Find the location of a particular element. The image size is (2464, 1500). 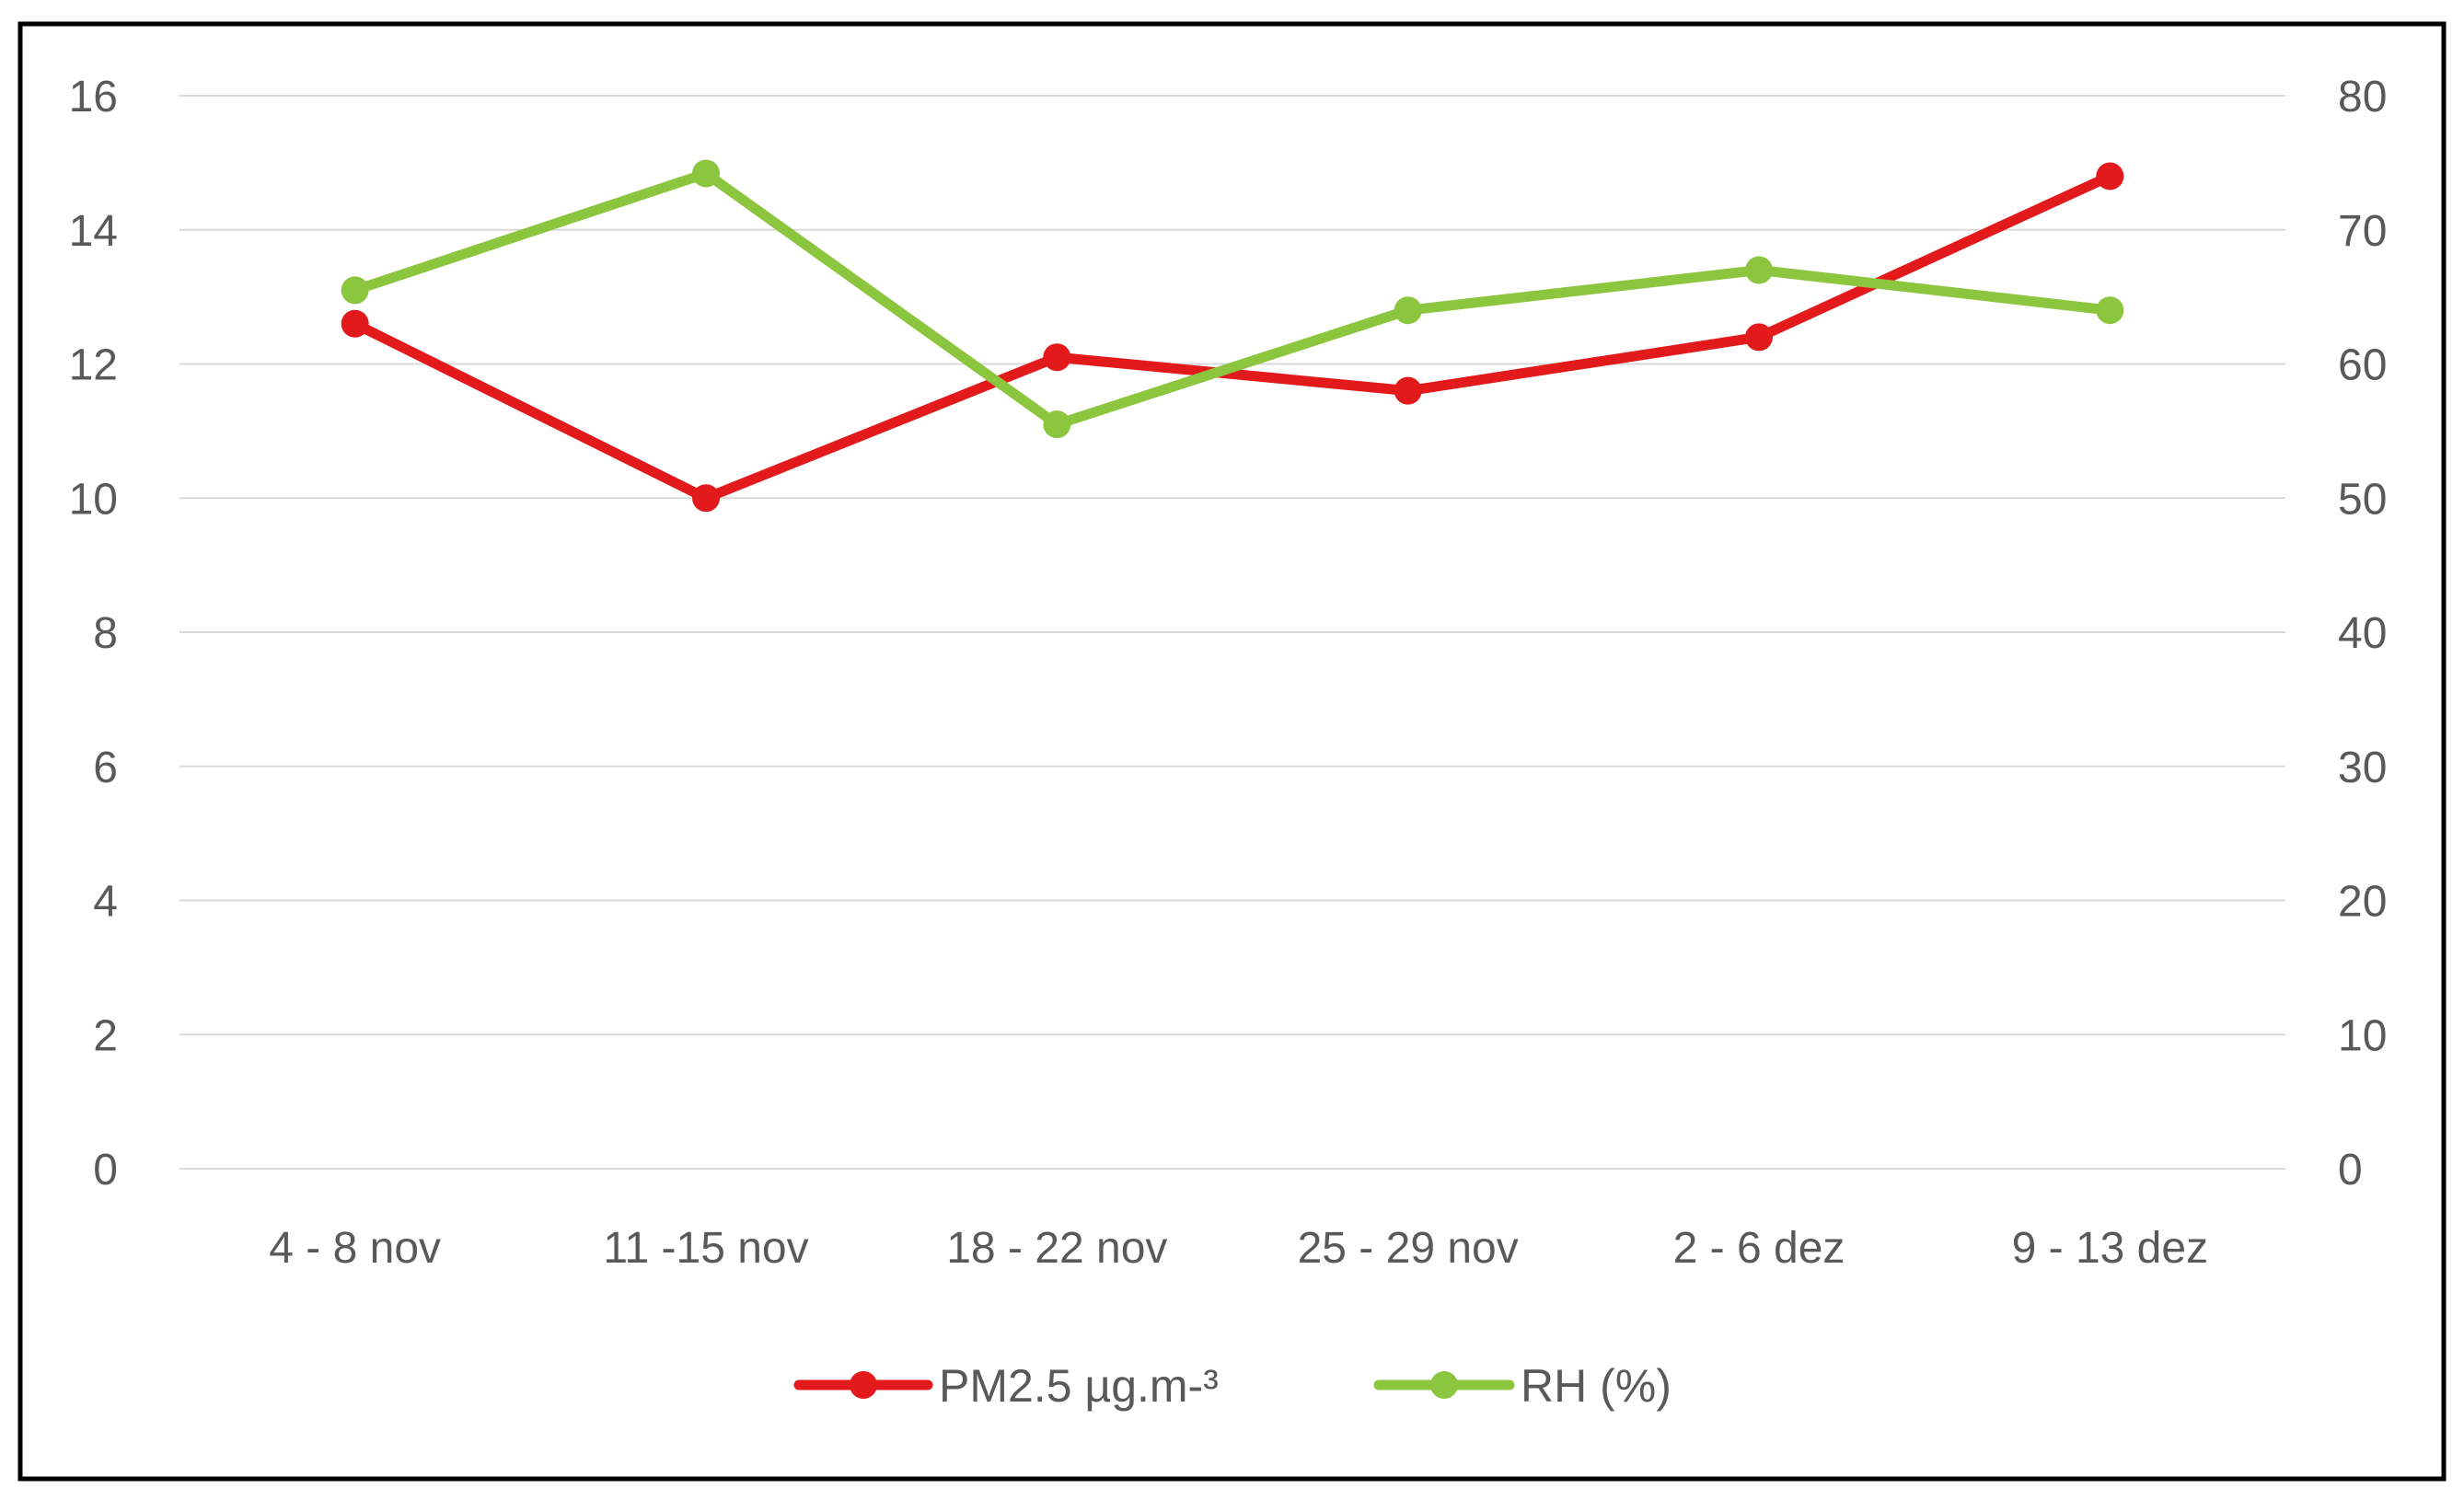

legend-label: PM2.5 µg.m-³ is located at coordinates (1079, 1386).